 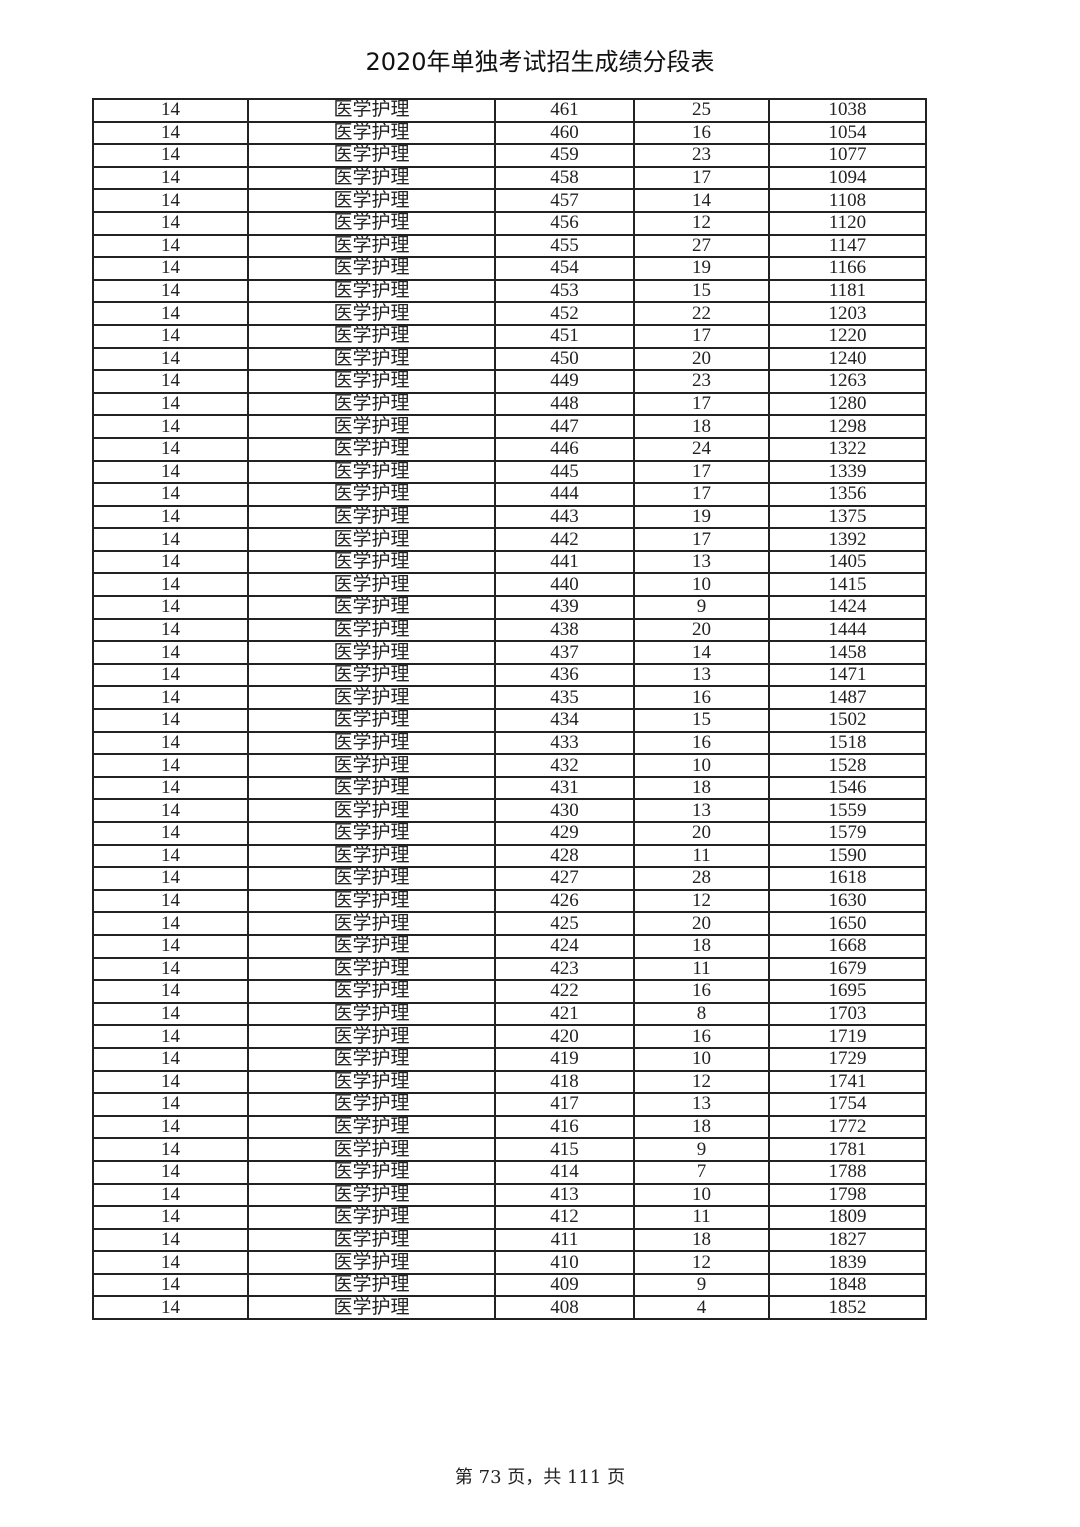 I want to click on table-row: 14 医学护理 460 16 1054, so click(x=509, y=133).